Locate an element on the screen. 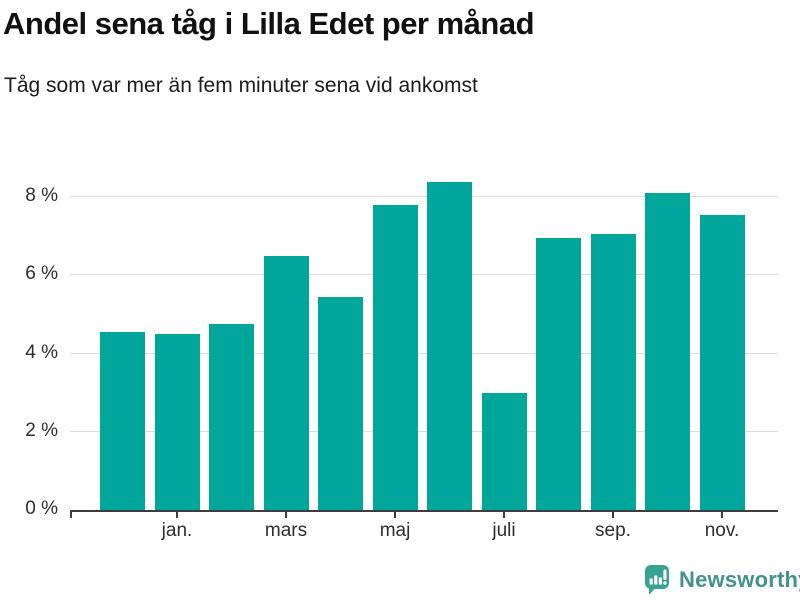 The image size is (800, 600). y-axis-label: 8 % is located at coordinates (41, 196).